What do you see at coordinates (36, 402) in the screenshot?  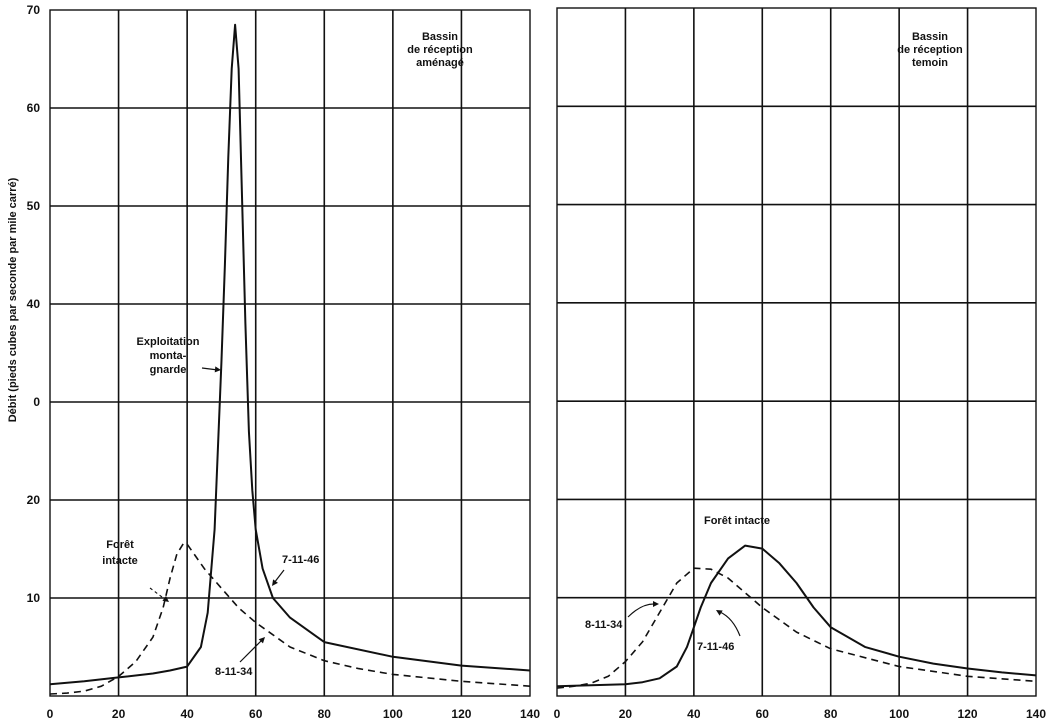 I see `y-tick-label: 0` at bounding box center [36, 402].